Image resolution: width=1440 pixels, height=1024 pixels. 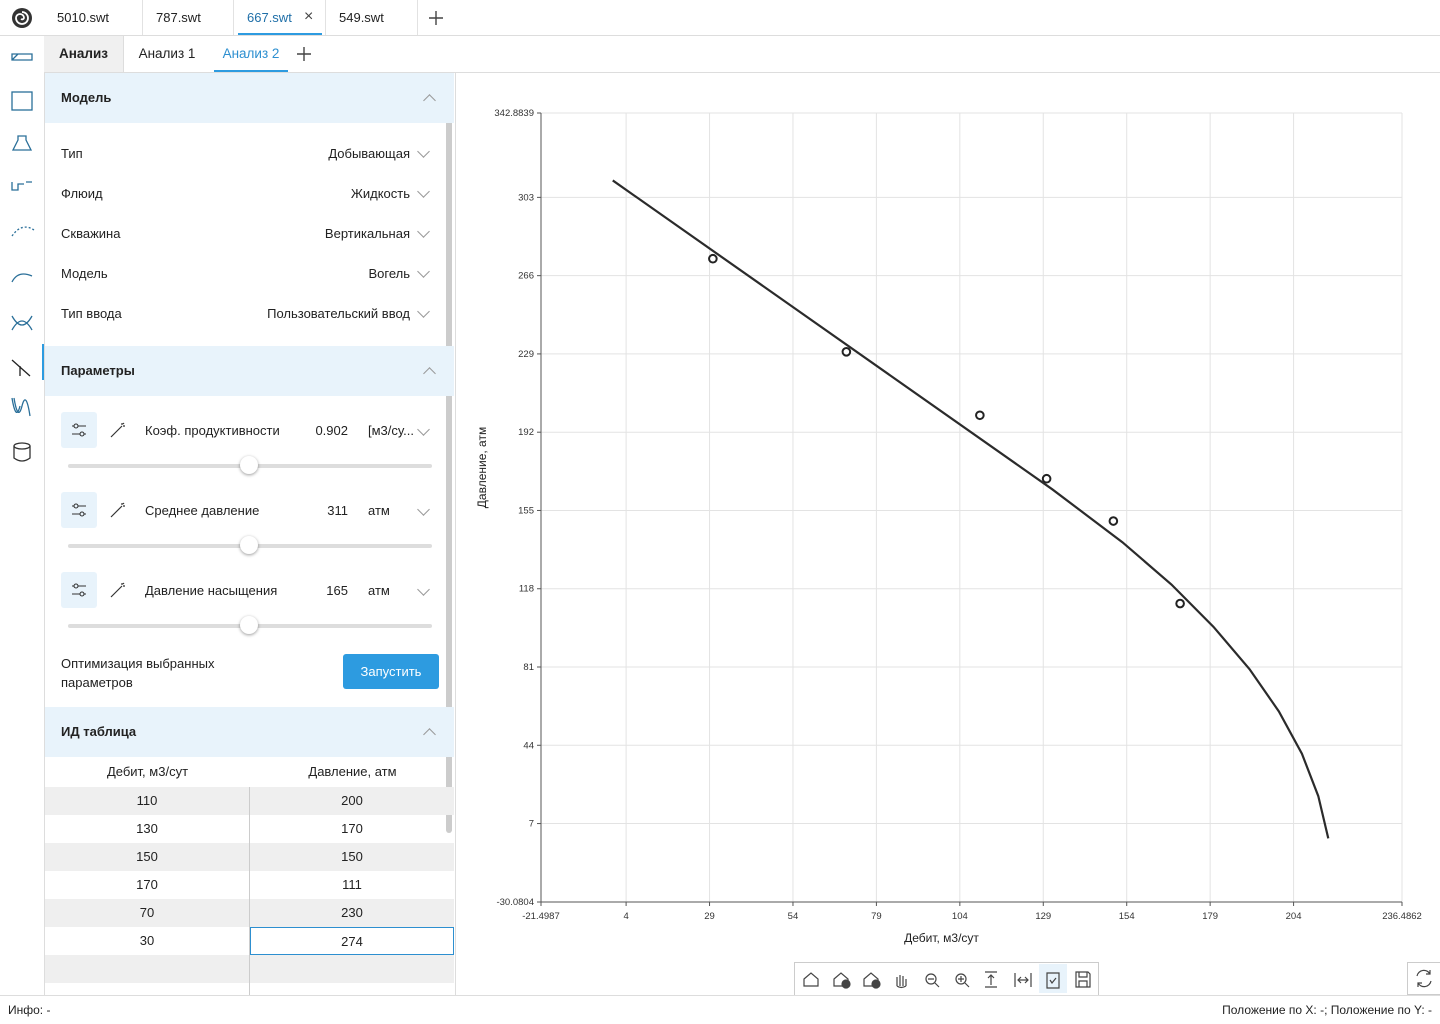 What do you see at coordinates (1210, 916) in the screenshot?
I see `x-tick-label: 179` at bounding box center [1210, 916].